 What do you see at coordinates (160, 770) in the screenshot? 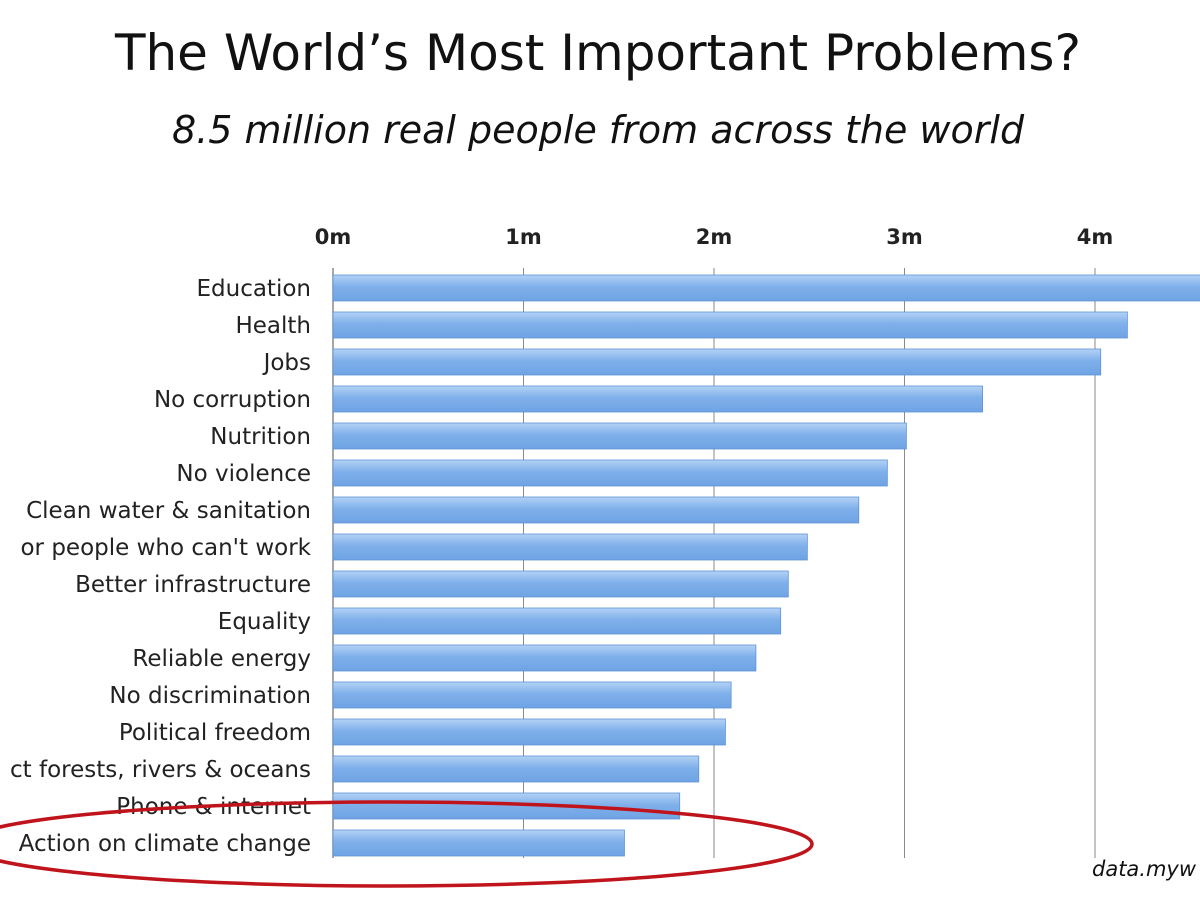
I see `category-label: ct forests, rivers & oceans` at bounding box center [160, 770].